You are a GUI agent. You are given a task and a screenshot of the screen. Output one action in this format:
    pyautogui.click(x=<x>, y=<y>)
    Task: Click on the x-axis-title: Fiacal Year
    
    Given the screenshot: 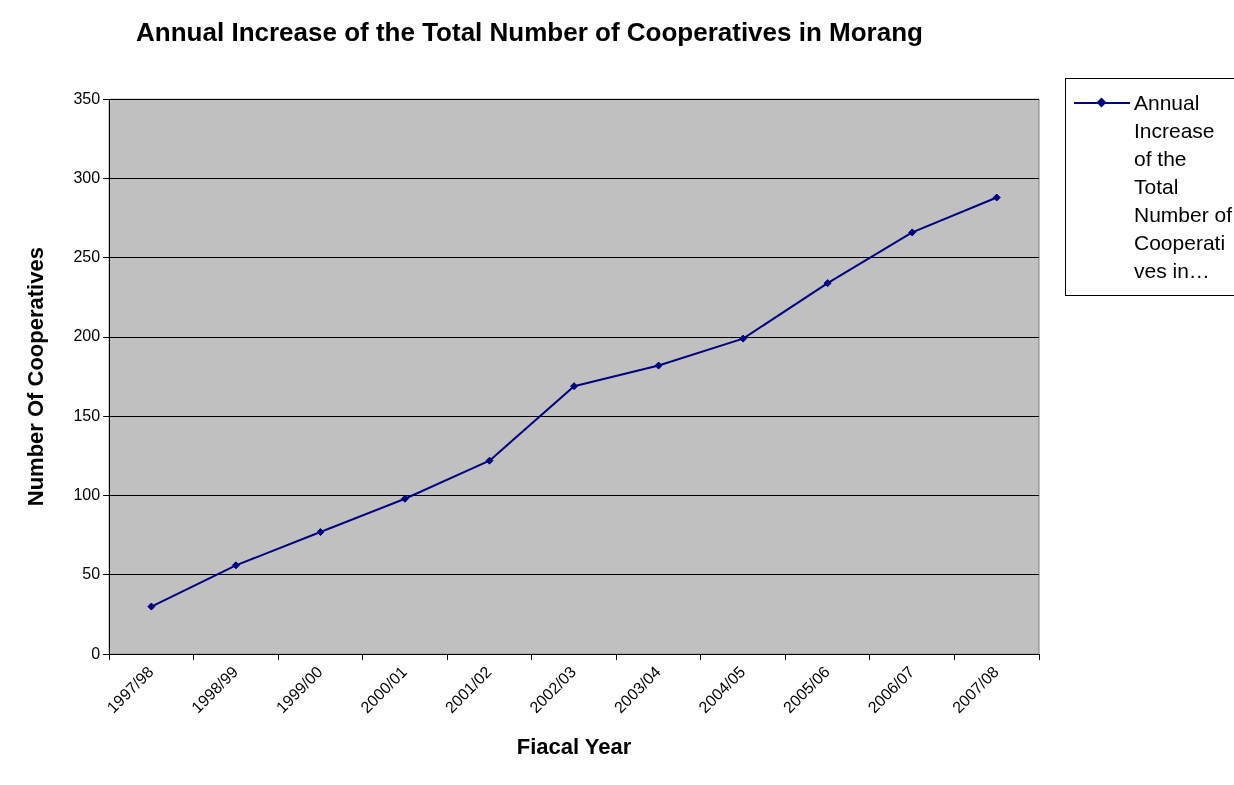 What is the action you would take?
    pyautogui.click(x=574, y=746)
    